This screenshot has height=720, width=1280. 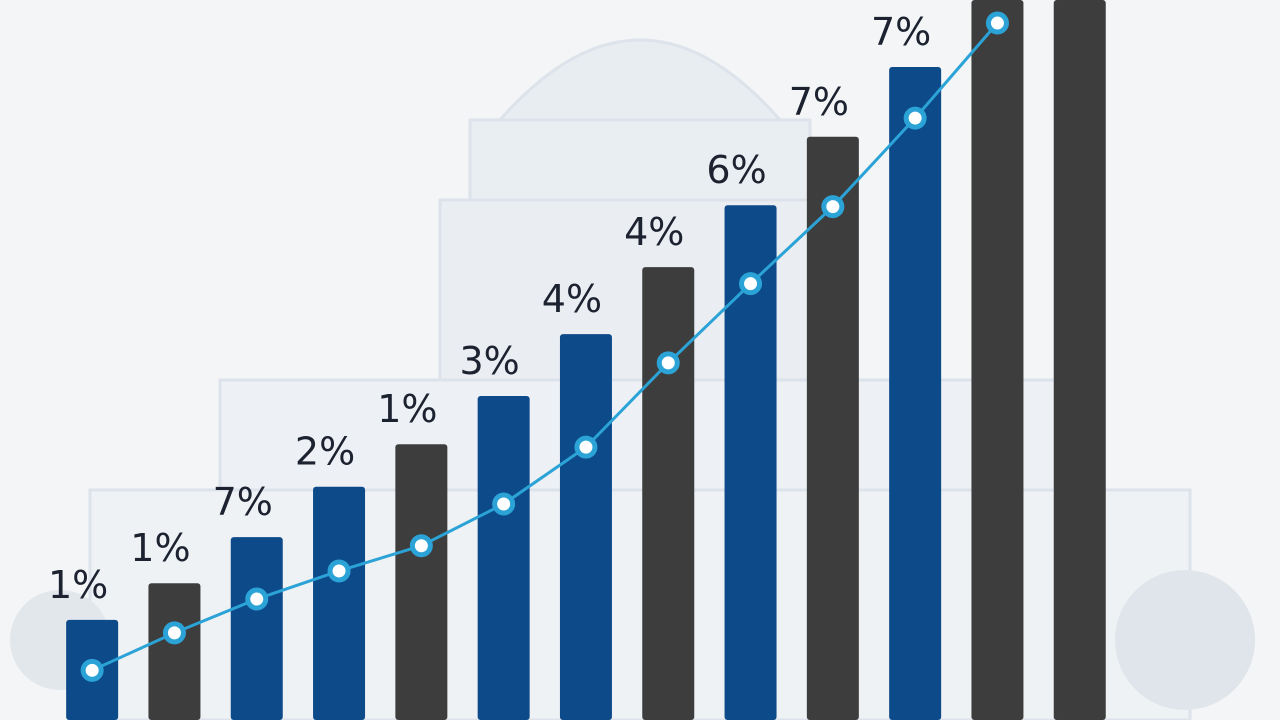 I want to click on bar-label: 6%, so click(x=736, y=170).